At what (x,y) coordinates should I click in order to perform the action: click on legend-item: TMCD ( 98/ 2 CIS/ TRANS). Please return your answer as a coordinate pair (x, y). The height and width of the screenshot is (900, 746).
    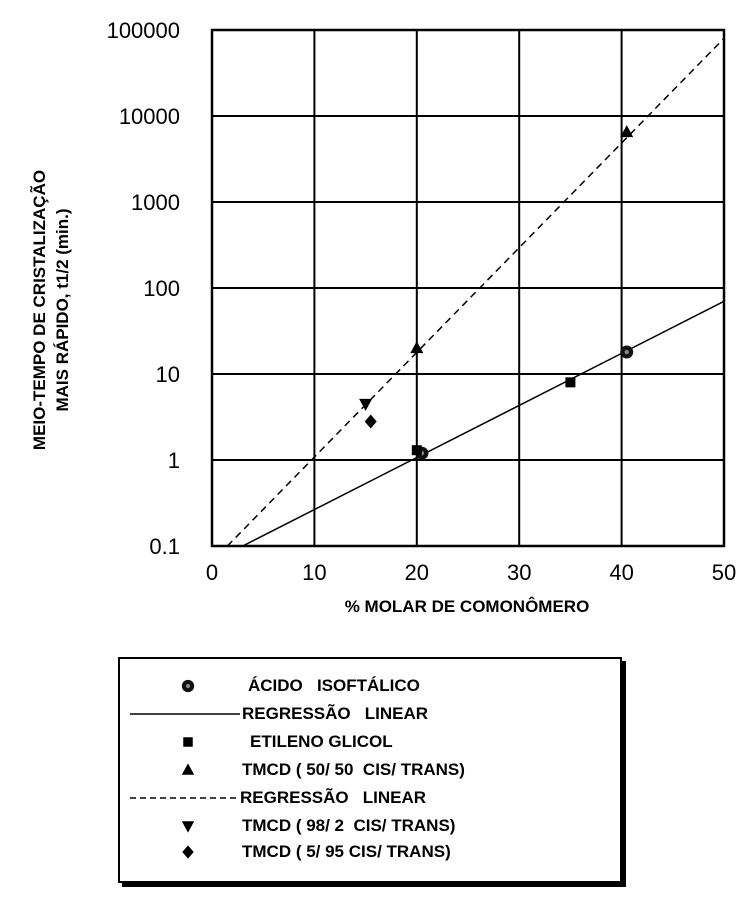
    Looking at the image, I should click on (370, 826).